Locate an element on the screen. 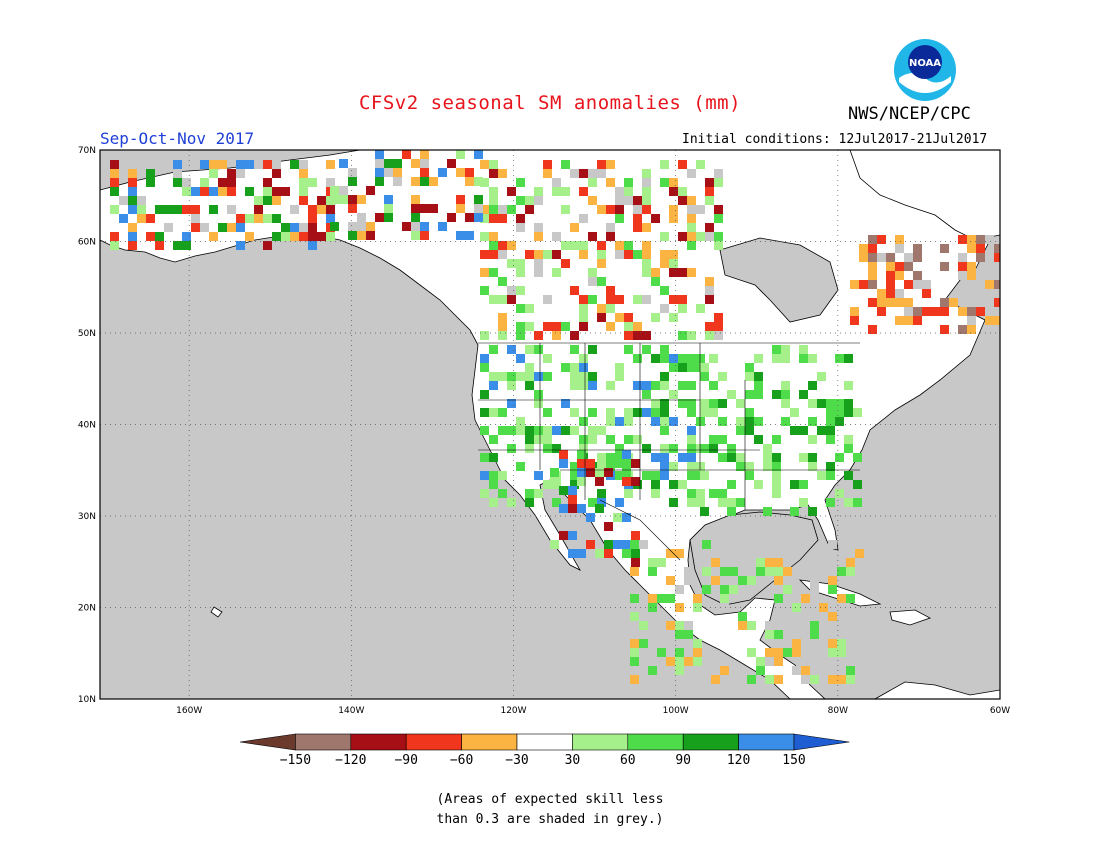 This screenshot has width=1100, height=850. colorbar-swatch is located at coordinates (544, 742).